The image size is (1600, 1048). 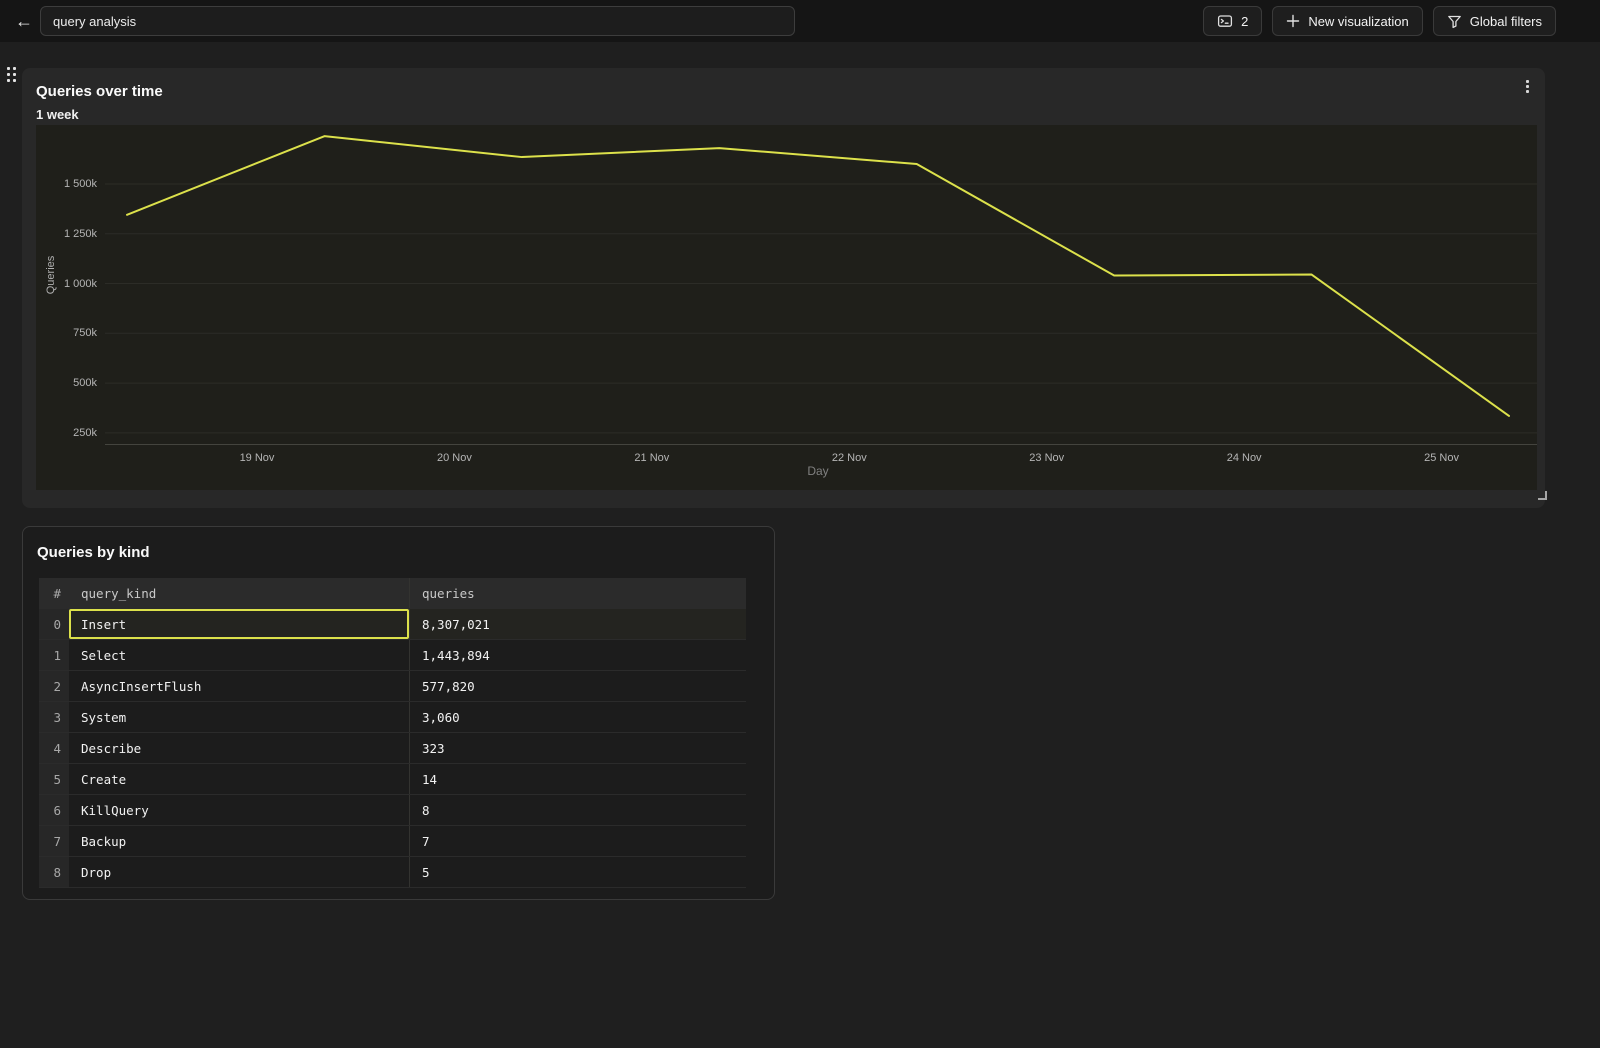 I want to click on row-index: 7, so click(x=54, y=841).